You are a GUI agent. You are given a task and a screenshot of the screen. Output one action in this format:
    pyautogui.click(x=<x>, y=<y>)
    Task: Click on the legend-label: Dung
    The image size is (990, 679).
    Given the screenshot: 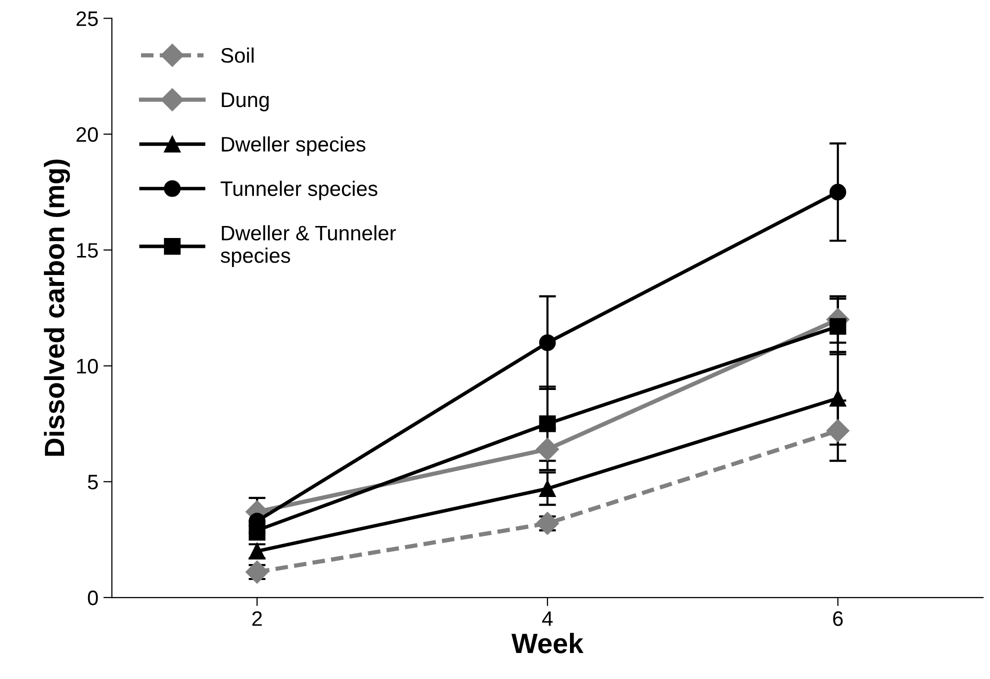 What is the action you would take?
    pyautogui.click(x=245, y=102)
    